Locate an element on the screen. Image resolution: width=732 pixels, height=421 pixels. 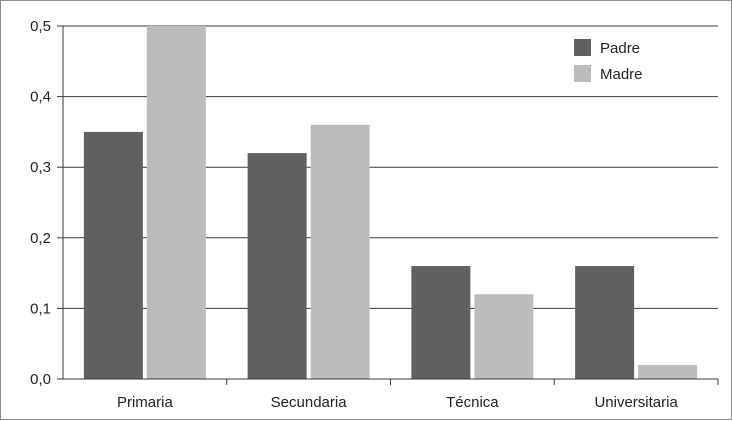
x-category-label: Universitaria is located at coordinates (636, 402).